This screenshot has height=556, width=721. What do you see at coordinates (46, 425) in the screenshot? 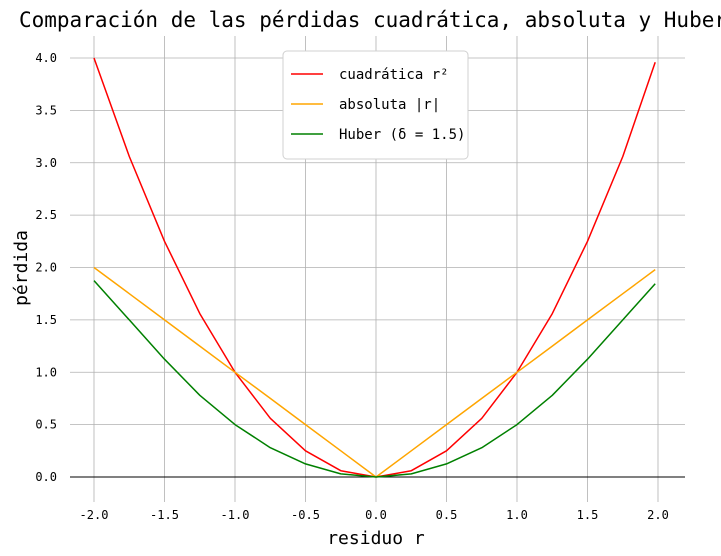
I see `y-tick-label: 0.5` at bounding box center [46, 425].